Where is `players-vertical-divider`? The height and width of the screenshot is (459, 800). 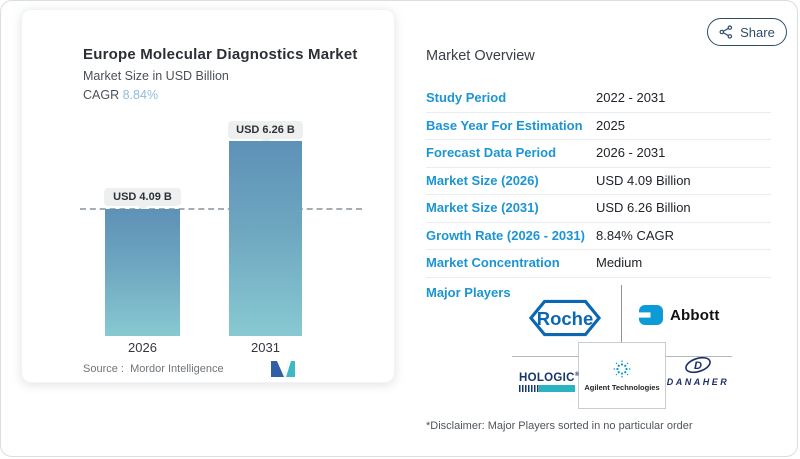
players-vertical-divider is located at coordinates (621, 313).